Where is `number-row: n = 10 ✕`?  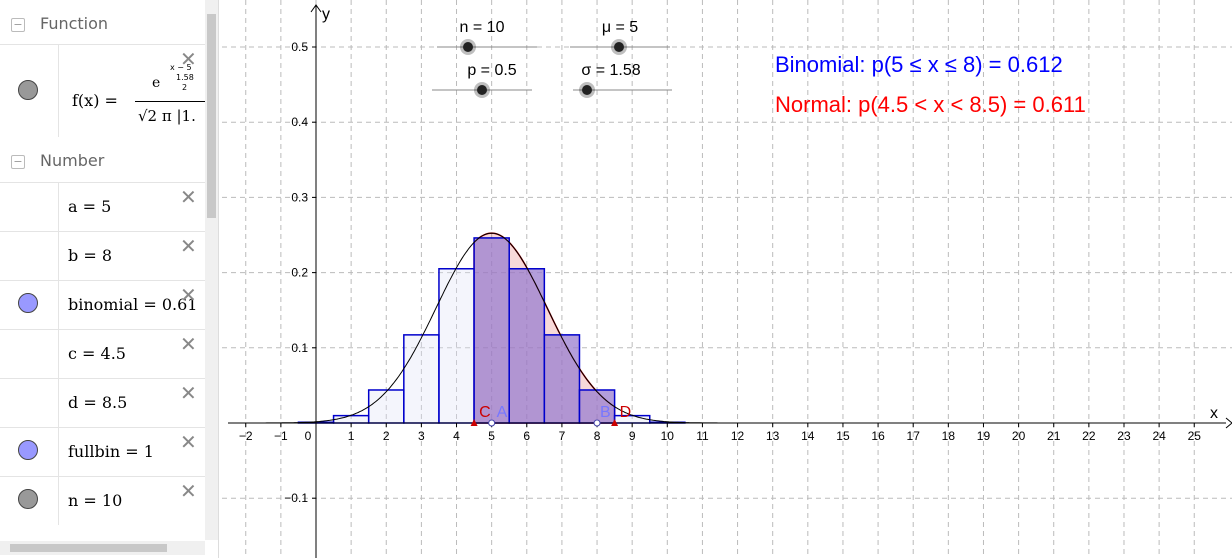 number-row: n = 10 ✕ is located at coordinates (102, 500).